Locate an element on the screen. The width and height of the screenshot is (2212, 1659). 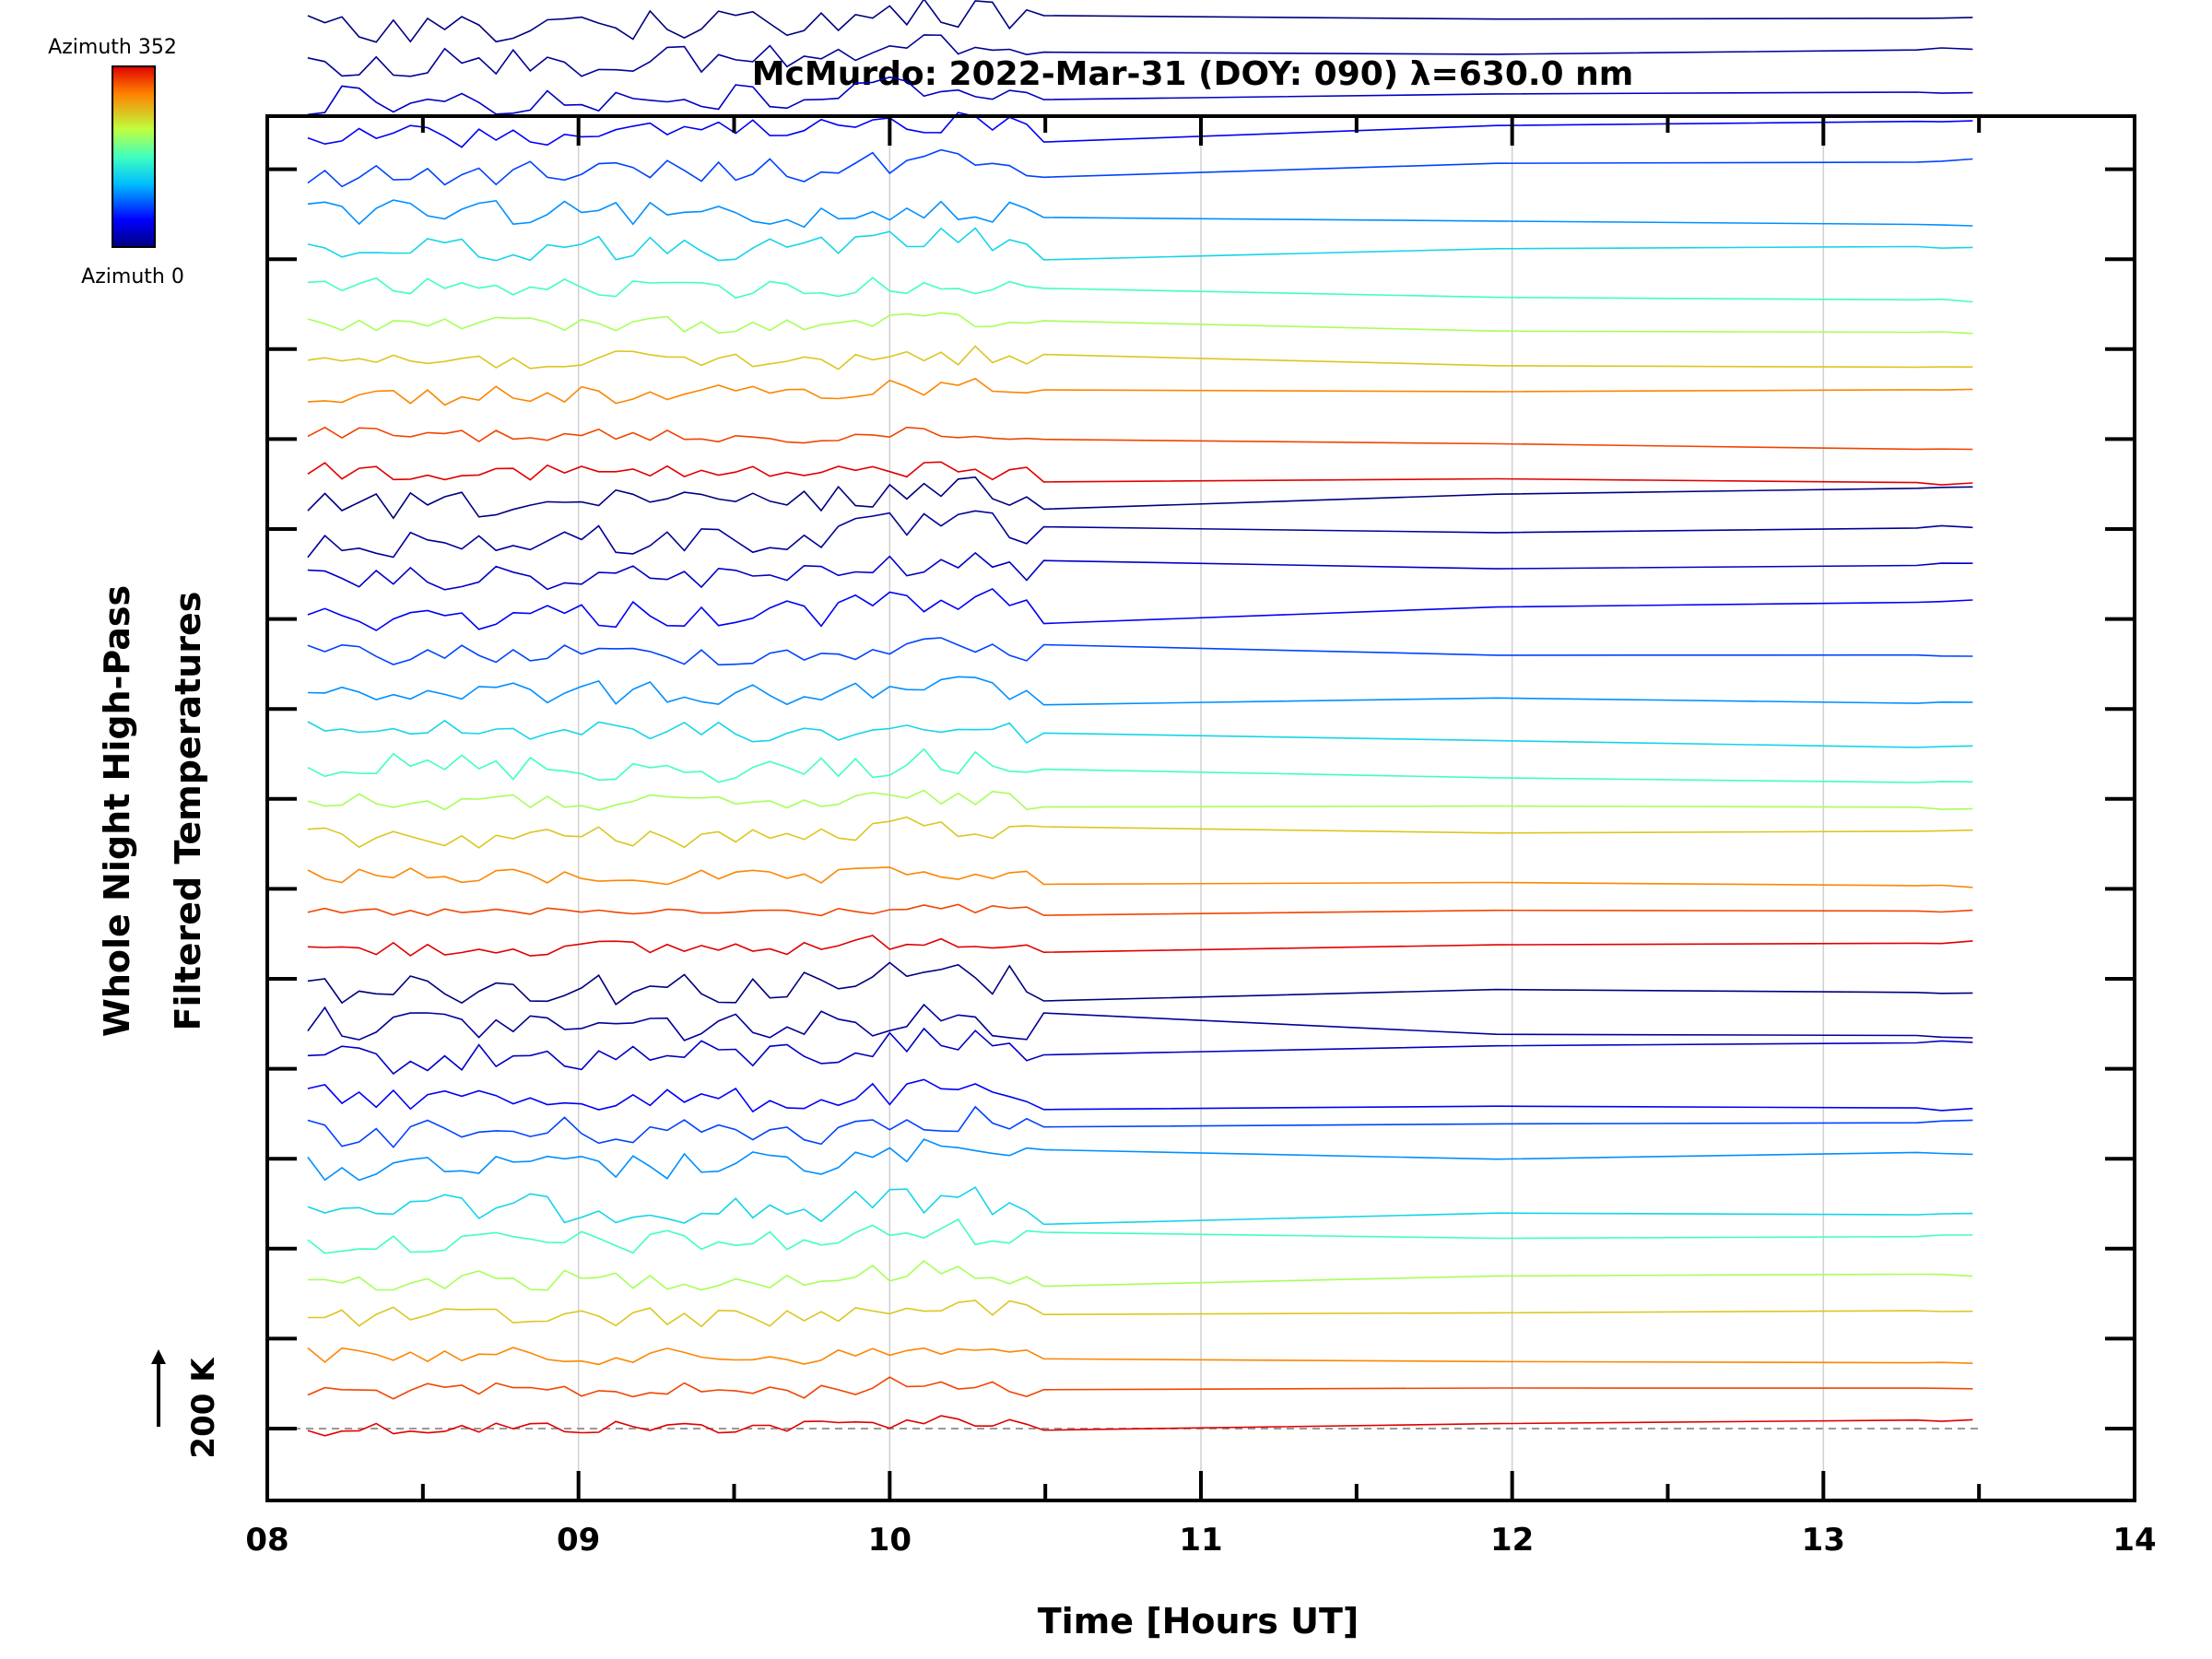
x-tick-label: 10 is located at coordinates (890, 1540).